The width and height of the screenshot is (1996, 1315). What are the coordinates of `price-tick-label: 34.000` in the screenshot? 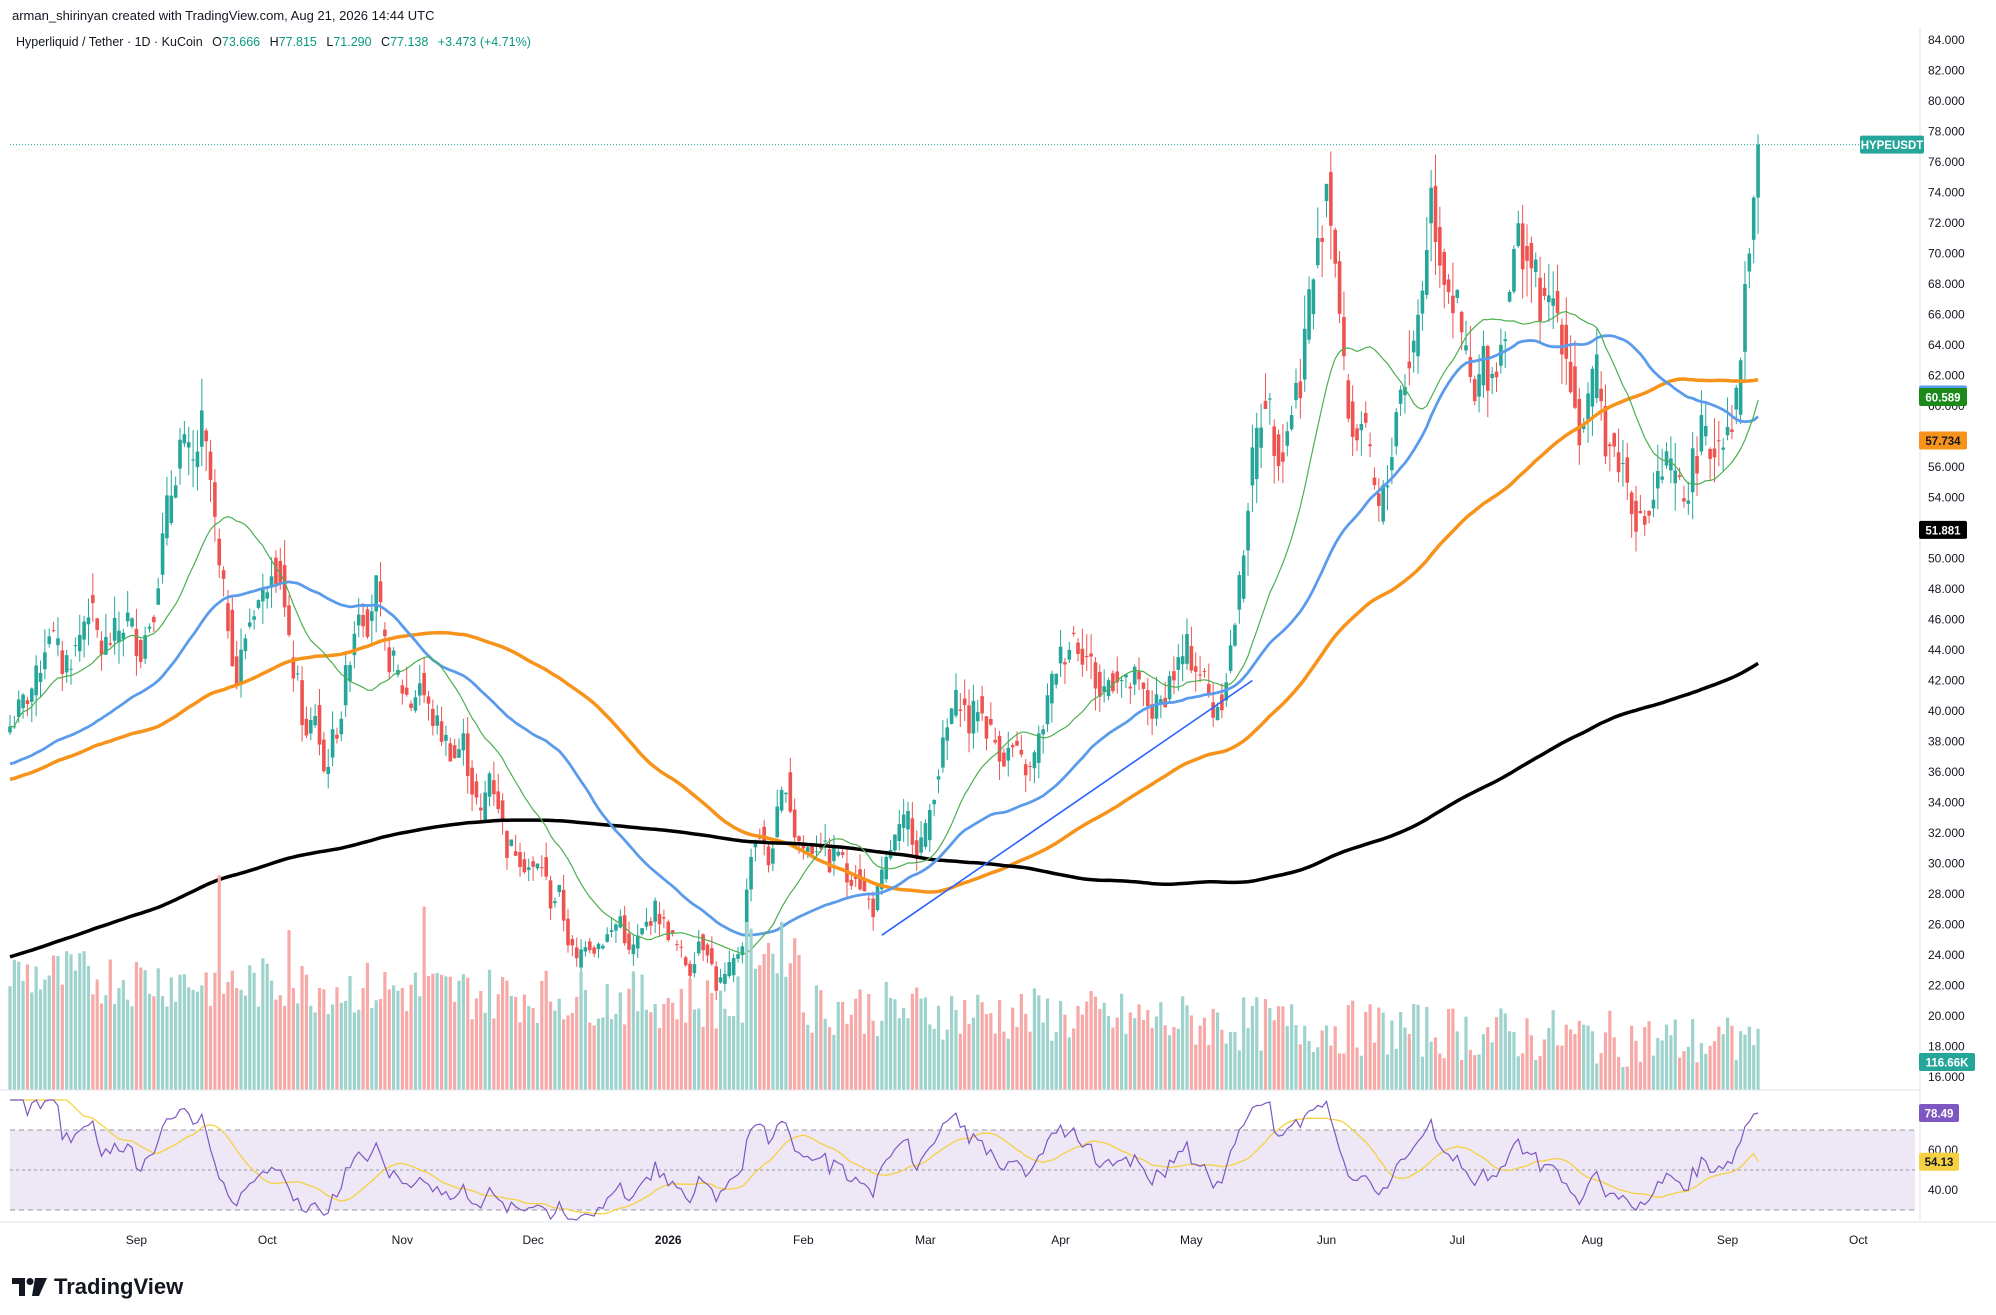 It's located at (1946, 803).